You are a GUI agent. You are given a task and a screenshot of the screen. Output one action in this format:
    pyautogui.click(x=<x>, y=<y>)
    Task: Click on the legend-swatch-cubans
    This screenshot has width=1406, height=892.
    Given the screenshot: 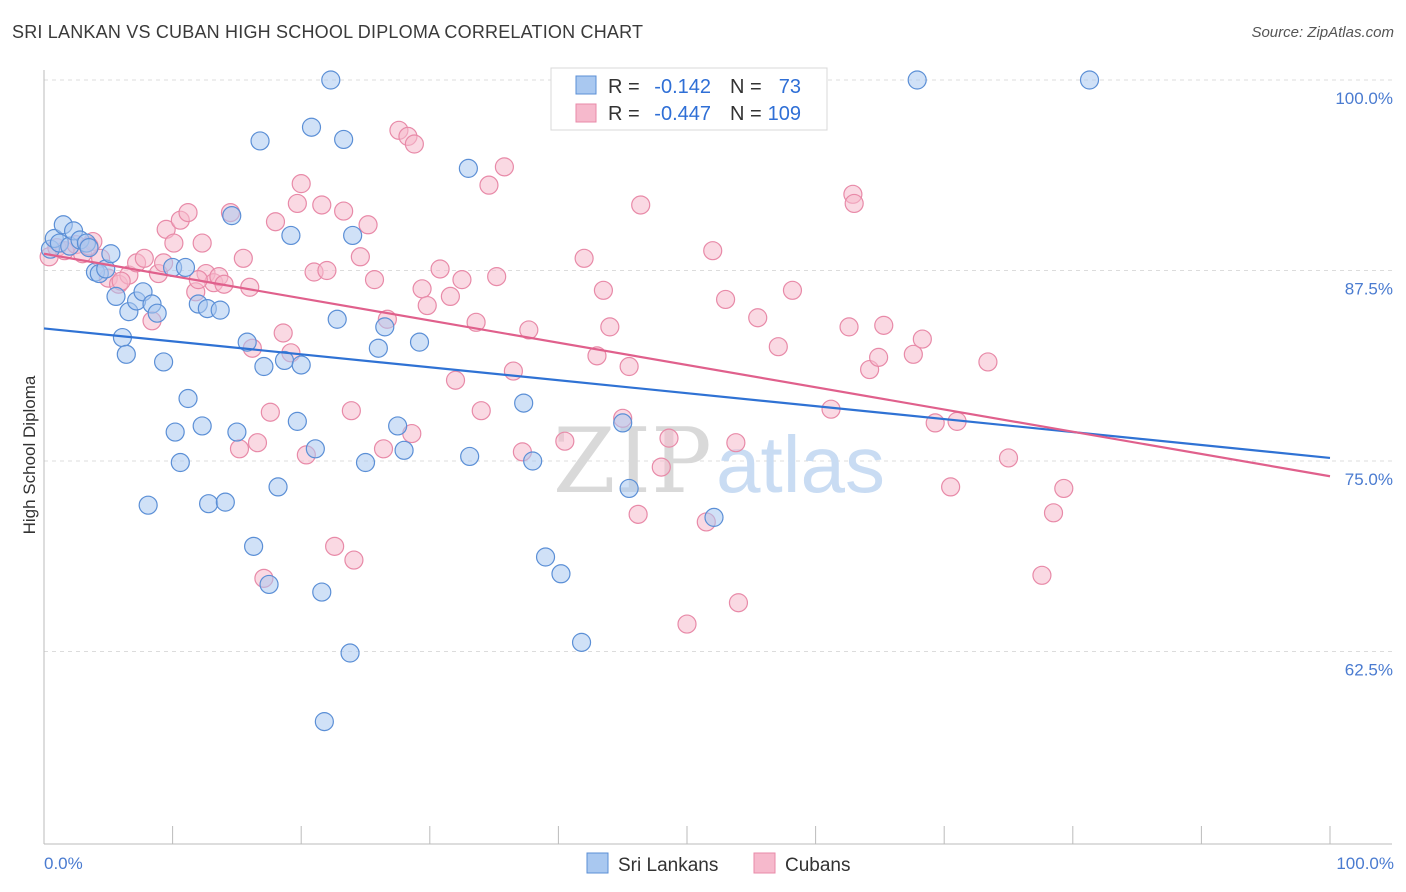 What is the action you would take?
    pyautogui.click(x=586, y=113)
    